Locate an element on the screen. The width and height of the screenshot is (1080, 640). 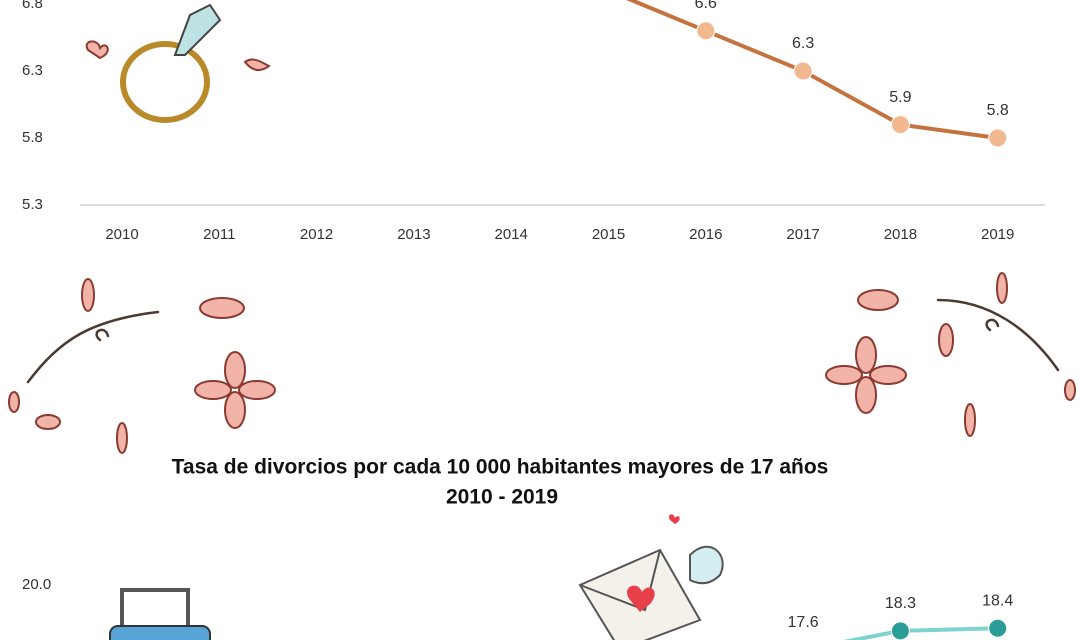
ring-doodle is located at coordinates (178, 63).